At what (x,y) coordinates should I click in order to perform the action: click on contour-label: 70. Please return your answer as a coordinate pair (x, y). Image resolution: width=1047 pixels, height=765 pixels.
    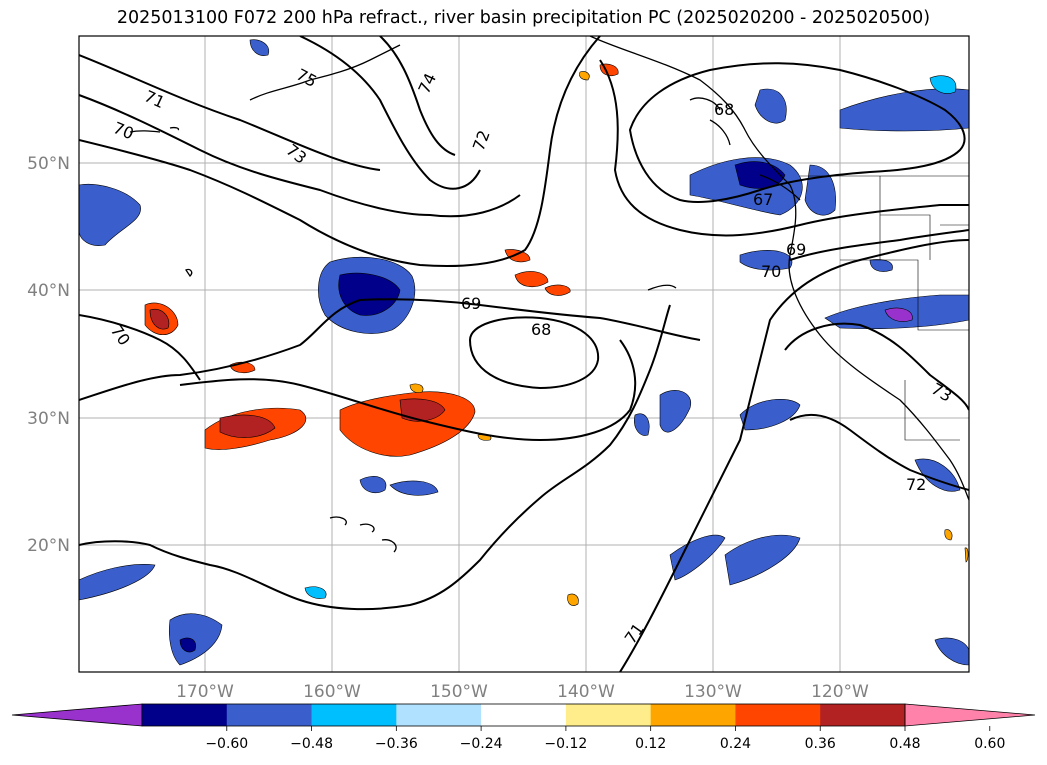
    Looking at the image, I should click on (771, 271).